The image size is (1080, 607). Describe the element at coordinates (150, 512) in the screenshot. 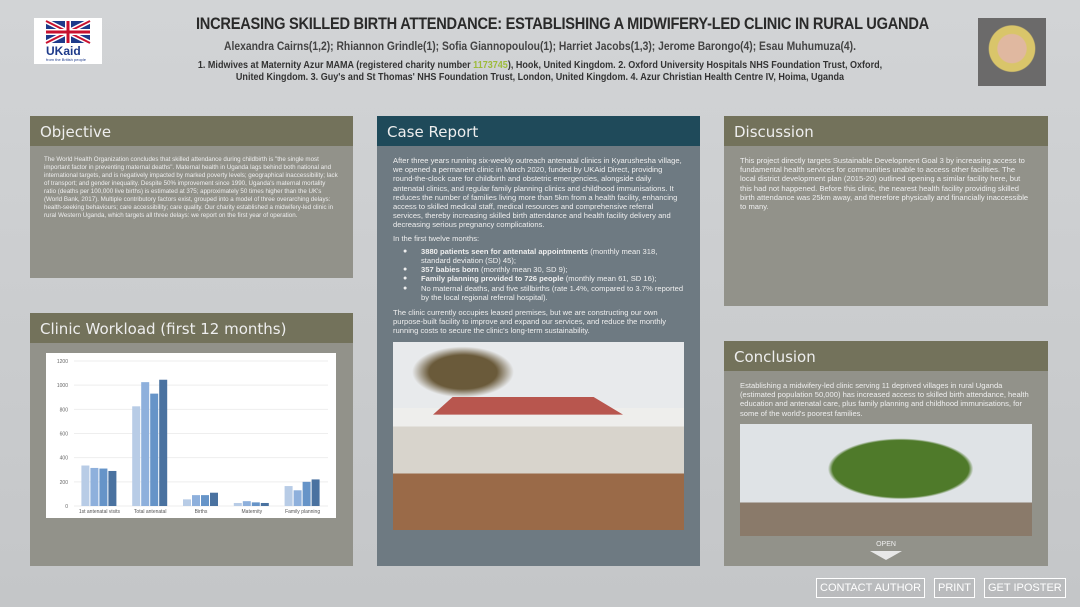

I see `x-tick-label: Total antenatal` at that location.